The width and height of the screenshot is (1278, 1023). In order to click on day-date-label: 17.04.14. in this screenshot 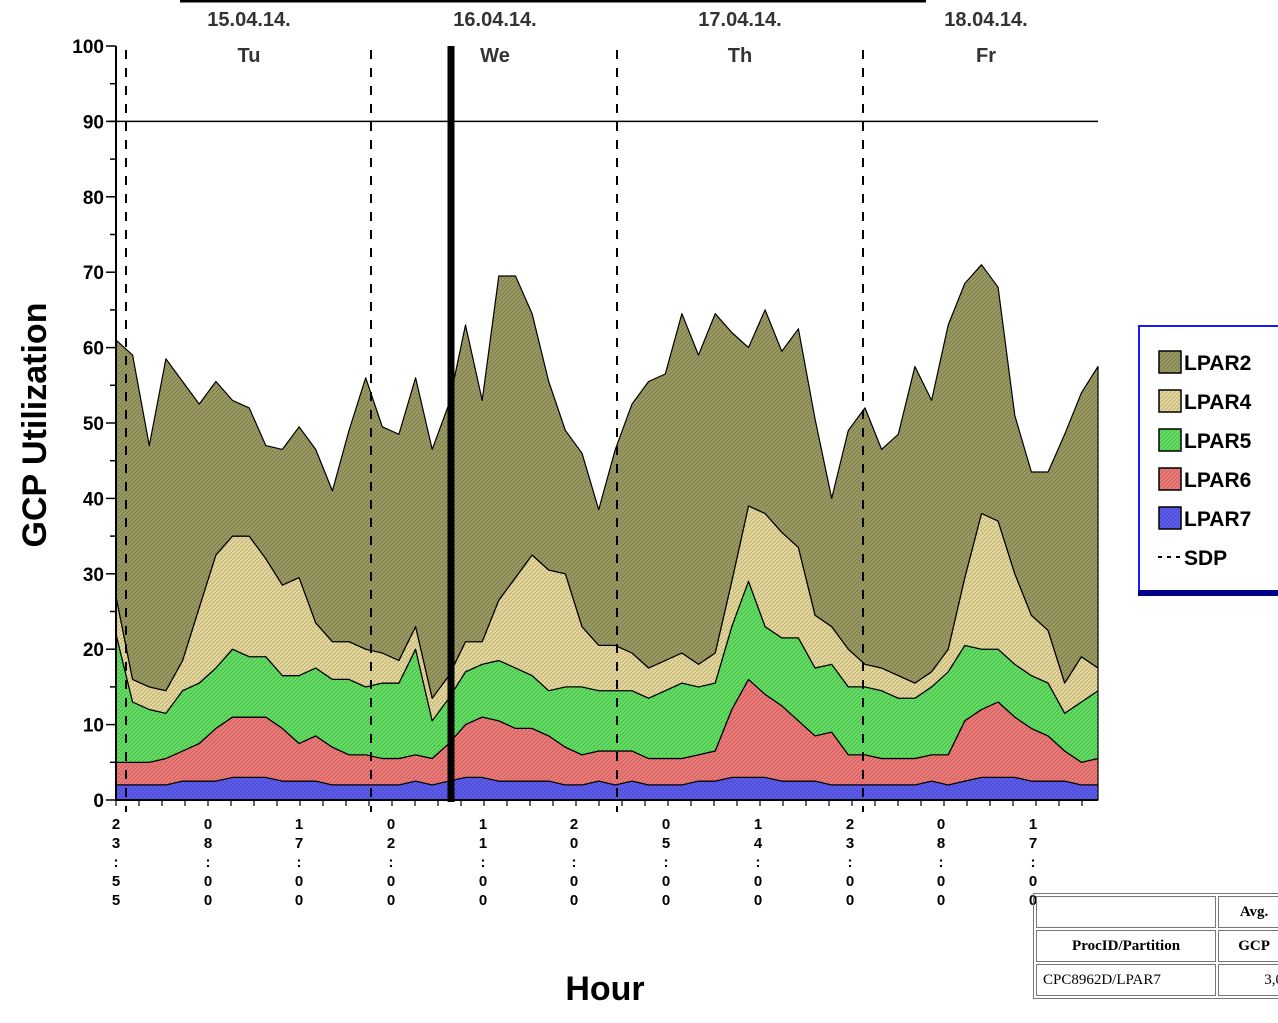, I will do `click(739, 20)`.